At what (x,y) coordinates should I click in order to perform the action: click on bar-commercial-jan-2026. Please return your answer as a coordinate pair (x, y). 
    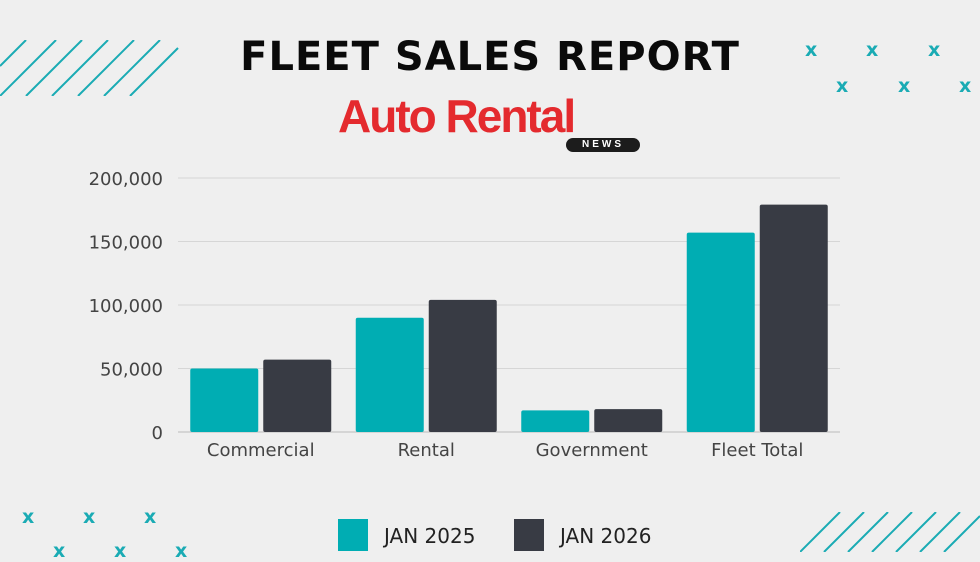
    Looking at the image, I should click on (297, 395).